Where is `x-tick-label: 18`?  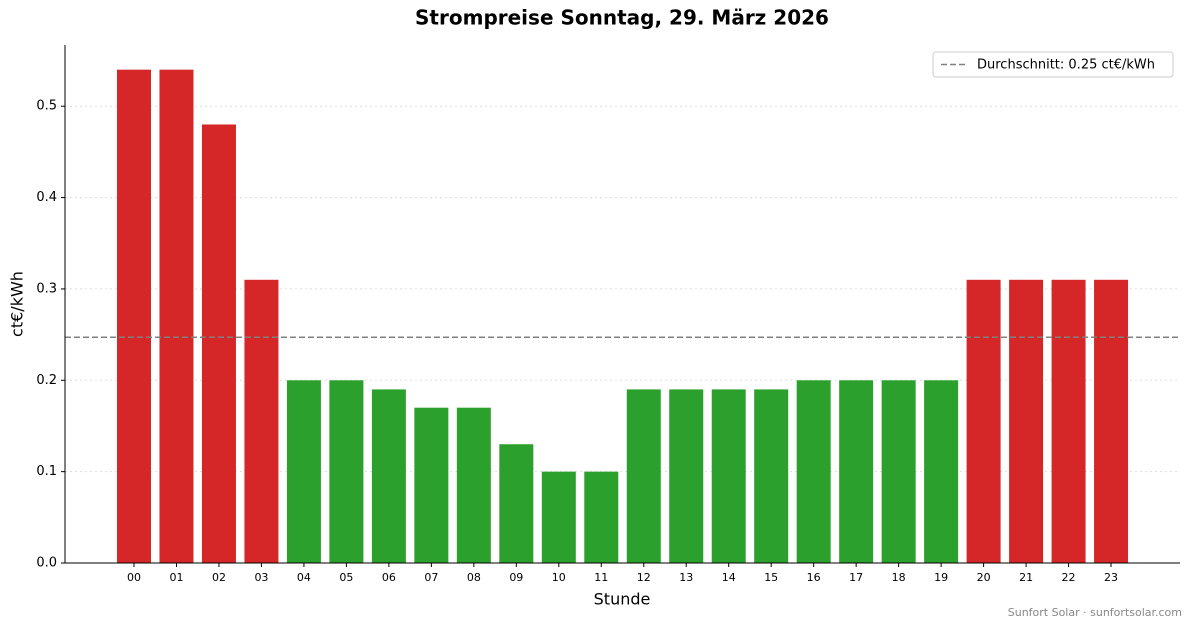
x-tick-label: 18 is located at coordinates (899, 577).